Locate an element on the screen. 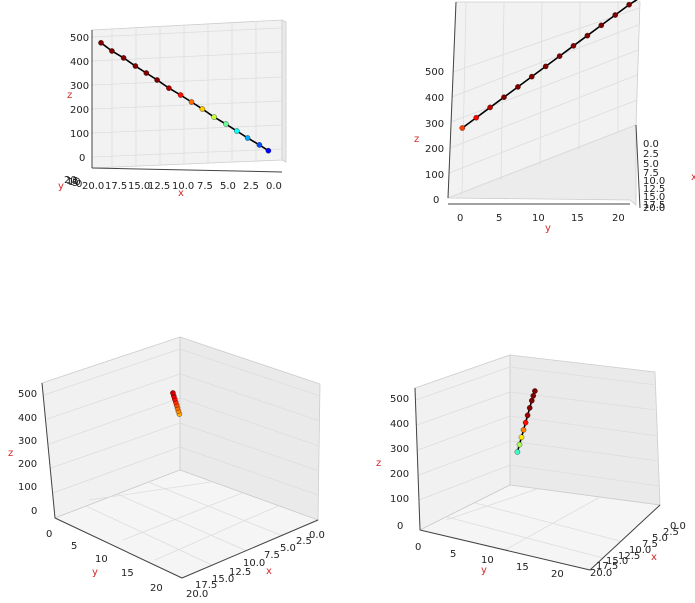 This screenshot has width=695, height=603. pane-side is located at coordinates (284, 91).